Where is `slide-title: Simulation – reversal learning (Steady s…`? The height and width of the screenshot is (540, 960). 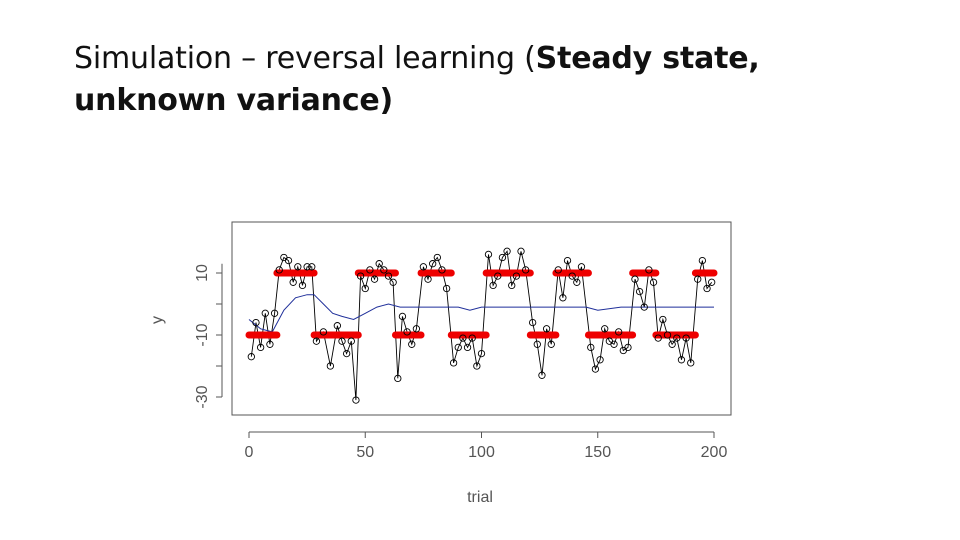 slide-title: Simulation – reversal learning (Steady s… is located at coordinates (417, 80).